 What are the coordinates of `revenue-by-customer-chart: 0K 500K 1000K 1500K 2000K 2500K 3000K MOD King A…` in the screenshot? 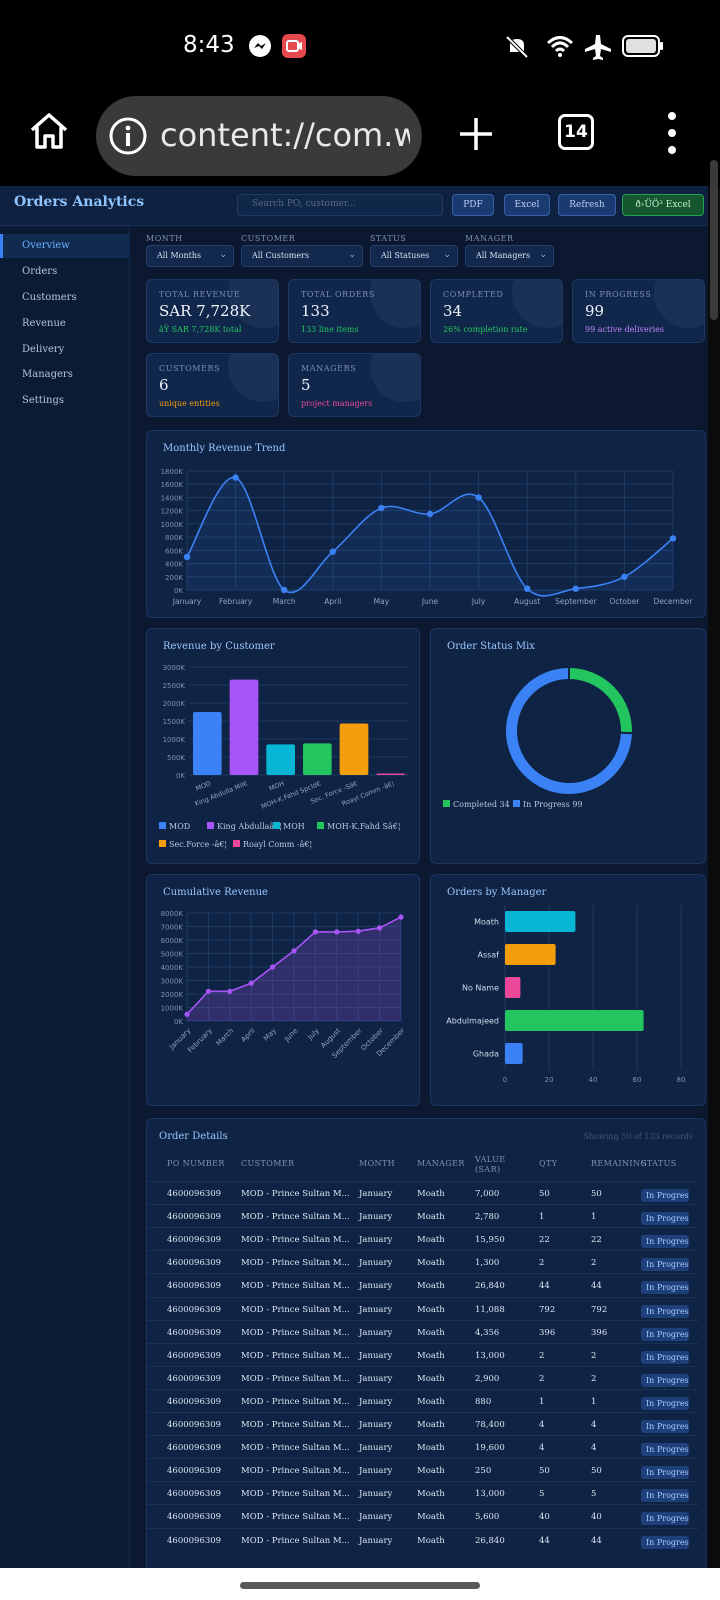 It's located at (284, 756).